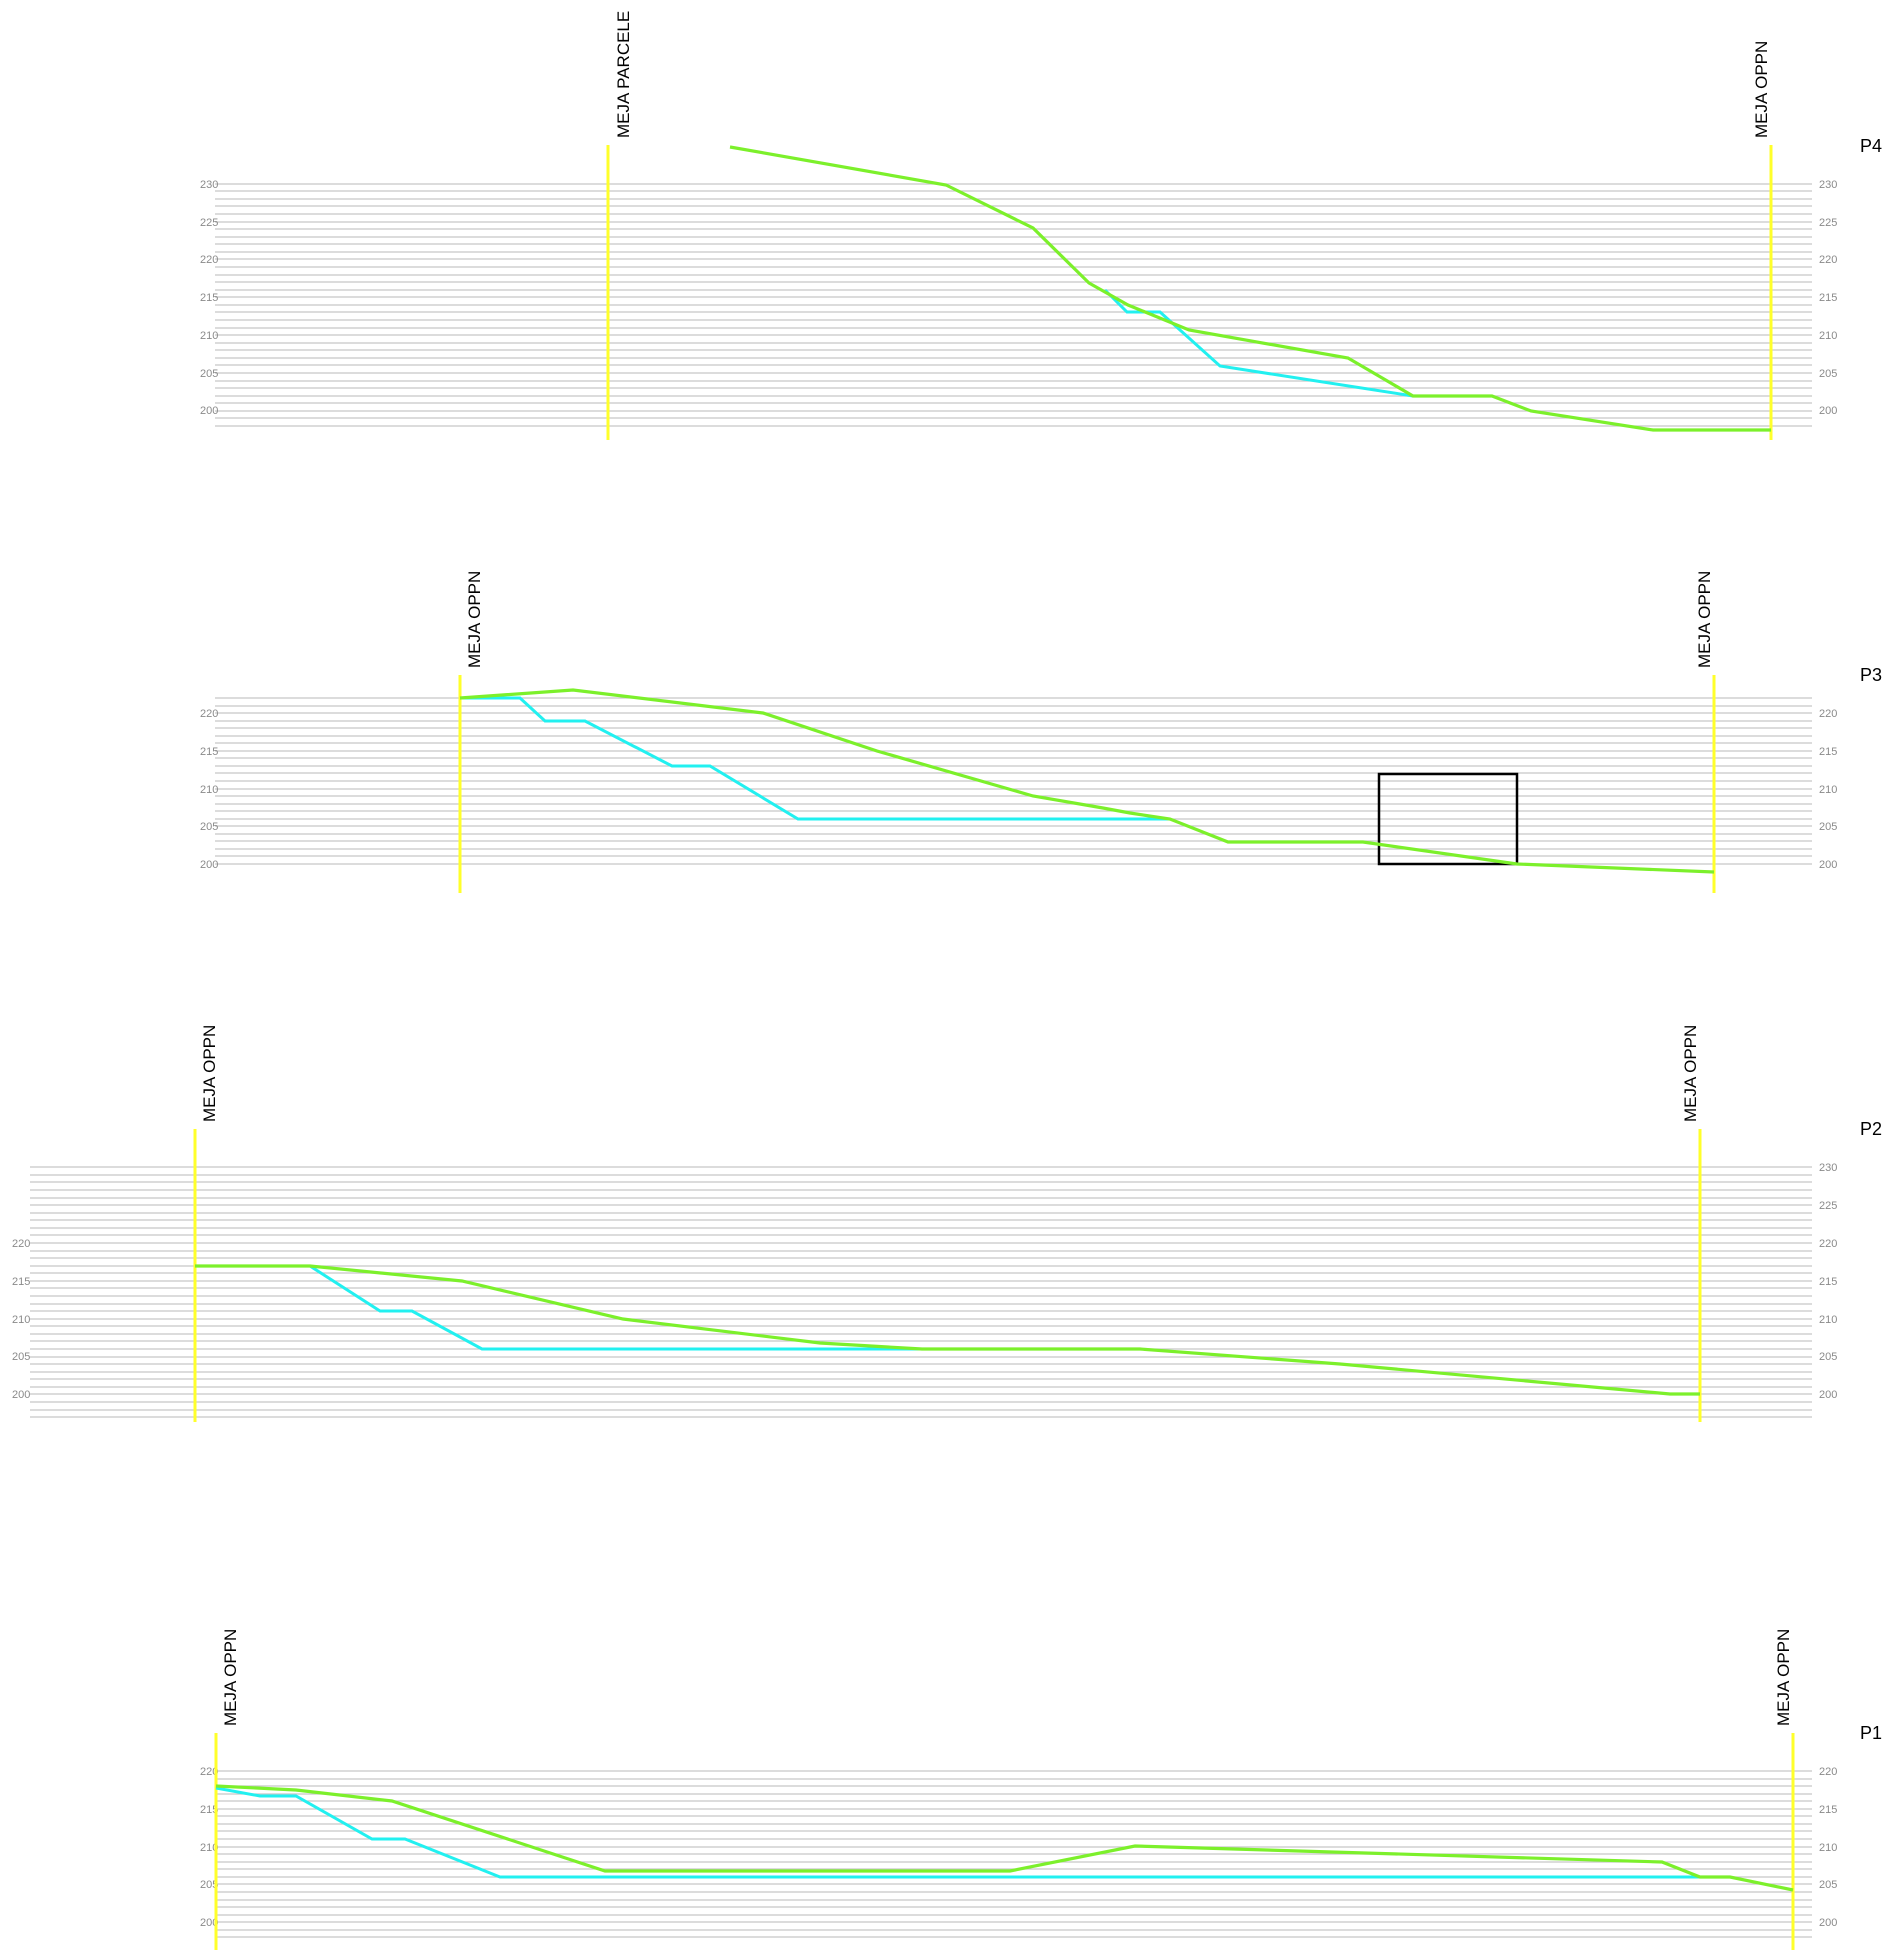 Image resolution: width=1887 pixels, height=1950 pixels. I want to click on p1-elevation-grid, so click(1013, 1854).